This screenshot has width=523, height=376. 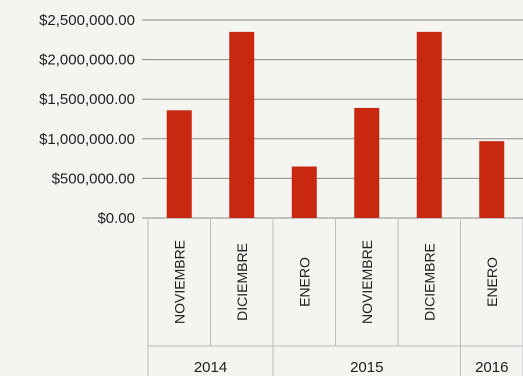 I want to click on x-axis-group-labels: 2014 2015 2016, so click(x=351, y=367).